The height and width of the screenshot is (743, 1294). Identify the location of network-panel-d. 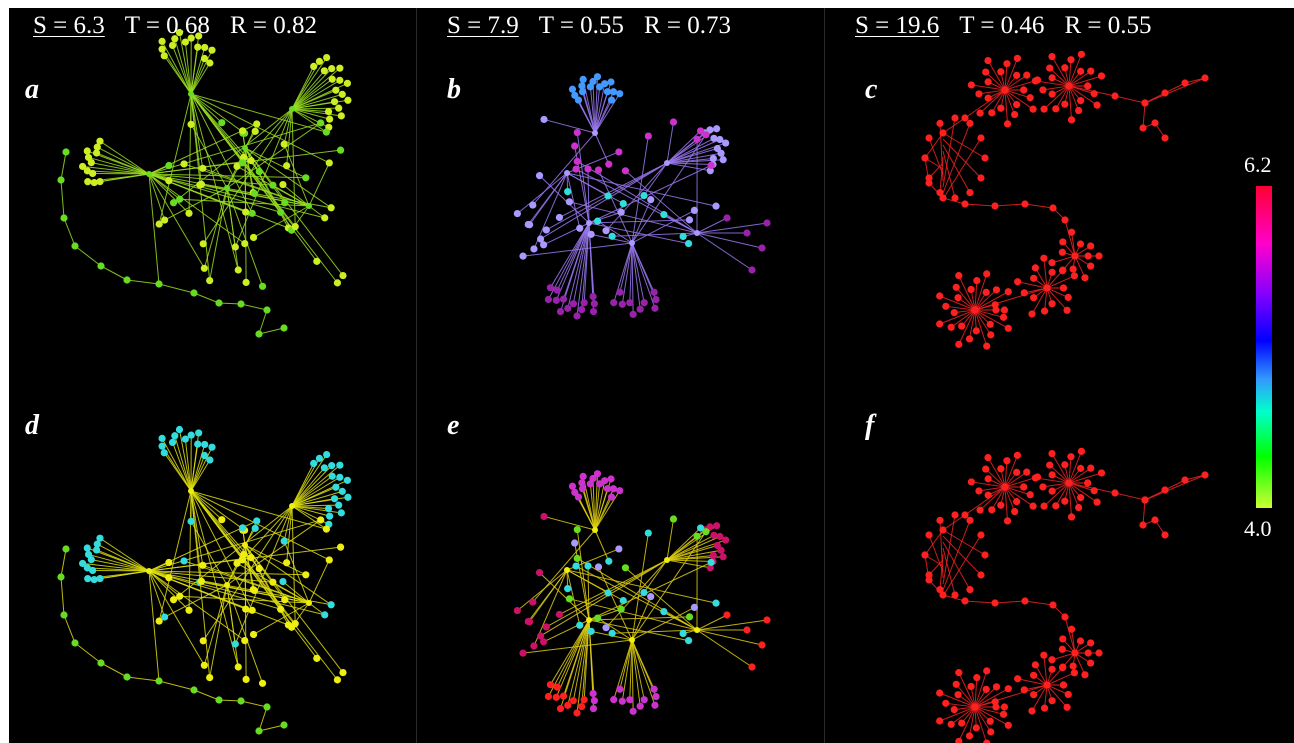
(204, 580).